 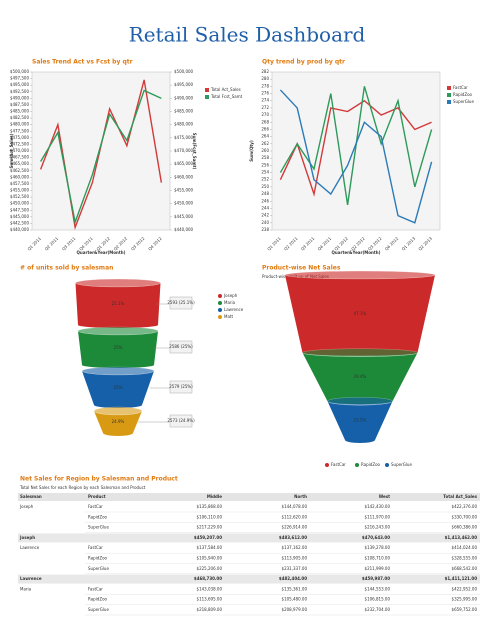 I want to click on column-header: Product, so click(x=97, y=496).